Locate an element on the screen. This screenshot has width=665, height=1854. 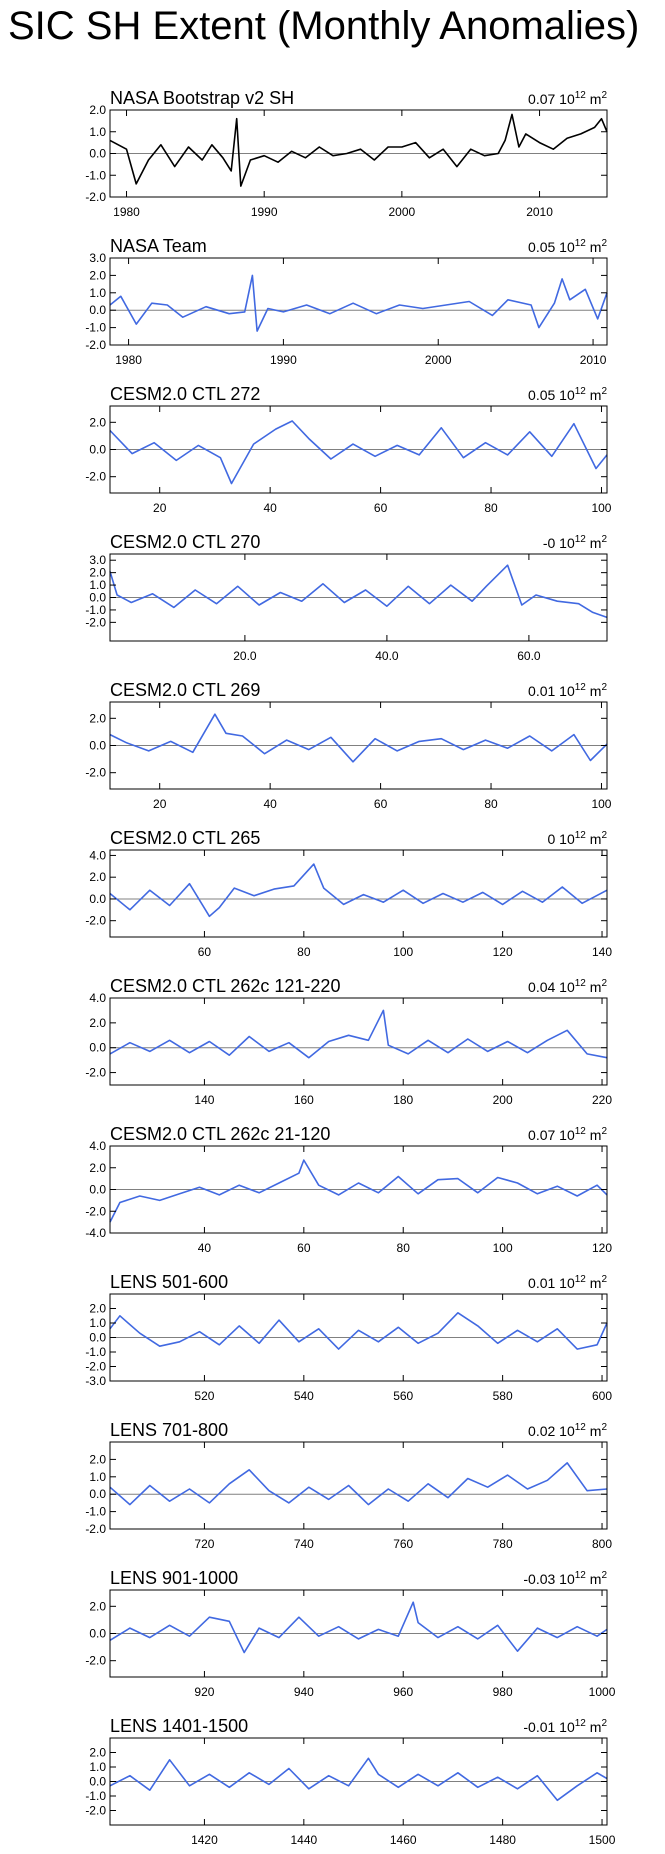
y-tick-label: -4.0 is located at coordinates (95, 1233).